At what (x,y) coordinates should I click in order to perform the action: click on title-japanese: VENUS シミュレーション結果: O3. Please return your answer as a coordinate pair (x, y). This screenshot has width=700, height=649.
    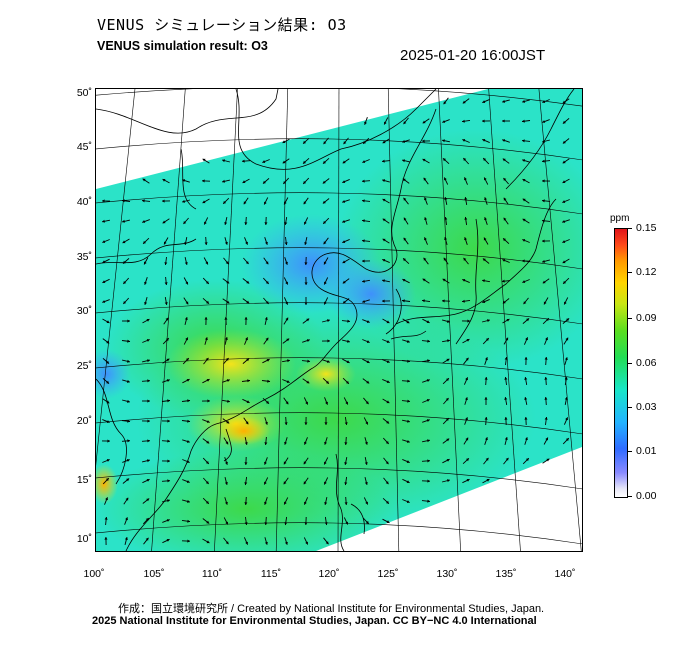
    Looking at the image, I should click on (222, 25).